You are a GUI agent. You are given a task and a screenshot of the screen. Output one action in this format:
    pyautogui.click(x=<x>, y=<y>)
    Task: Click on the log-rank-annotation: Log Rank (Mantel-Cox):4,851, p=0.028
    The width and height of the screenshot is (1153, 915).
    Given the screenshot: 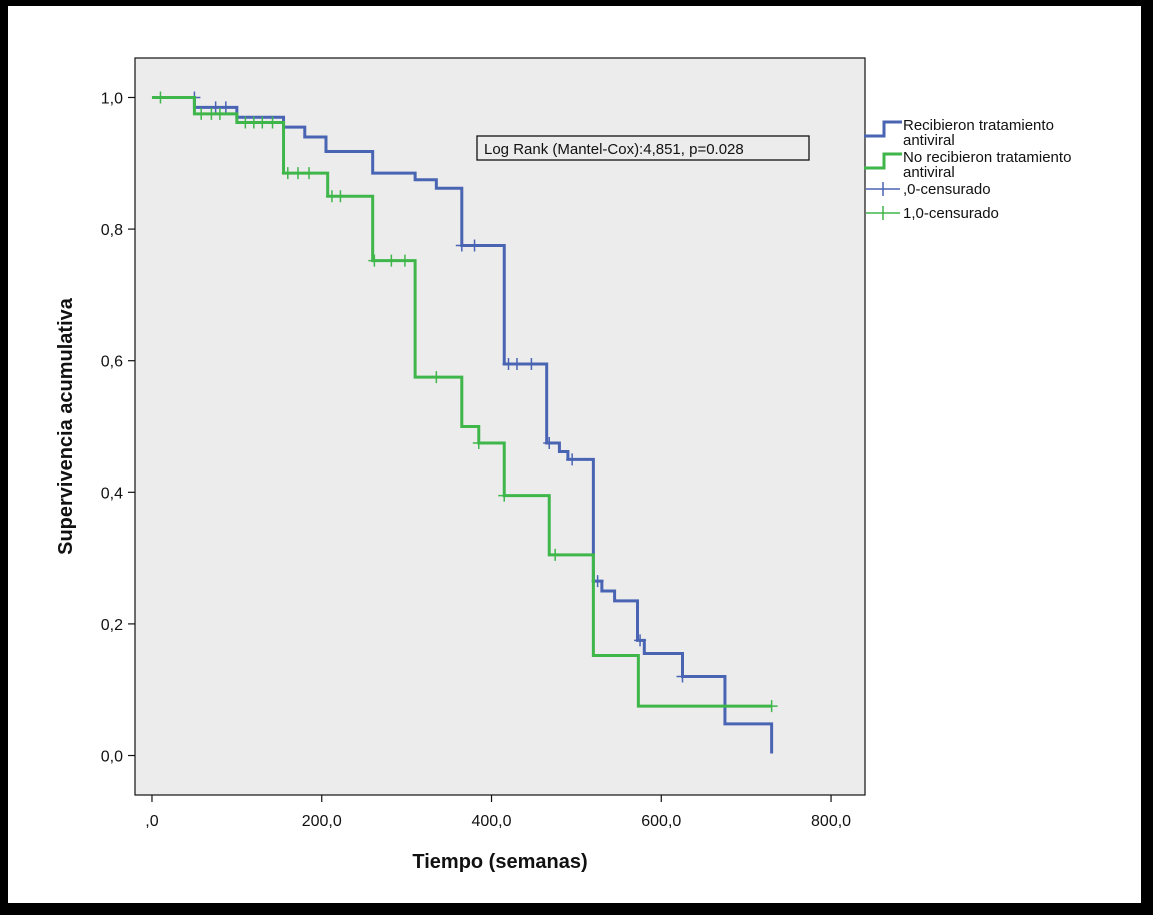 What is the action you would take?
    pyautogui.click(x=614, y=149)
    